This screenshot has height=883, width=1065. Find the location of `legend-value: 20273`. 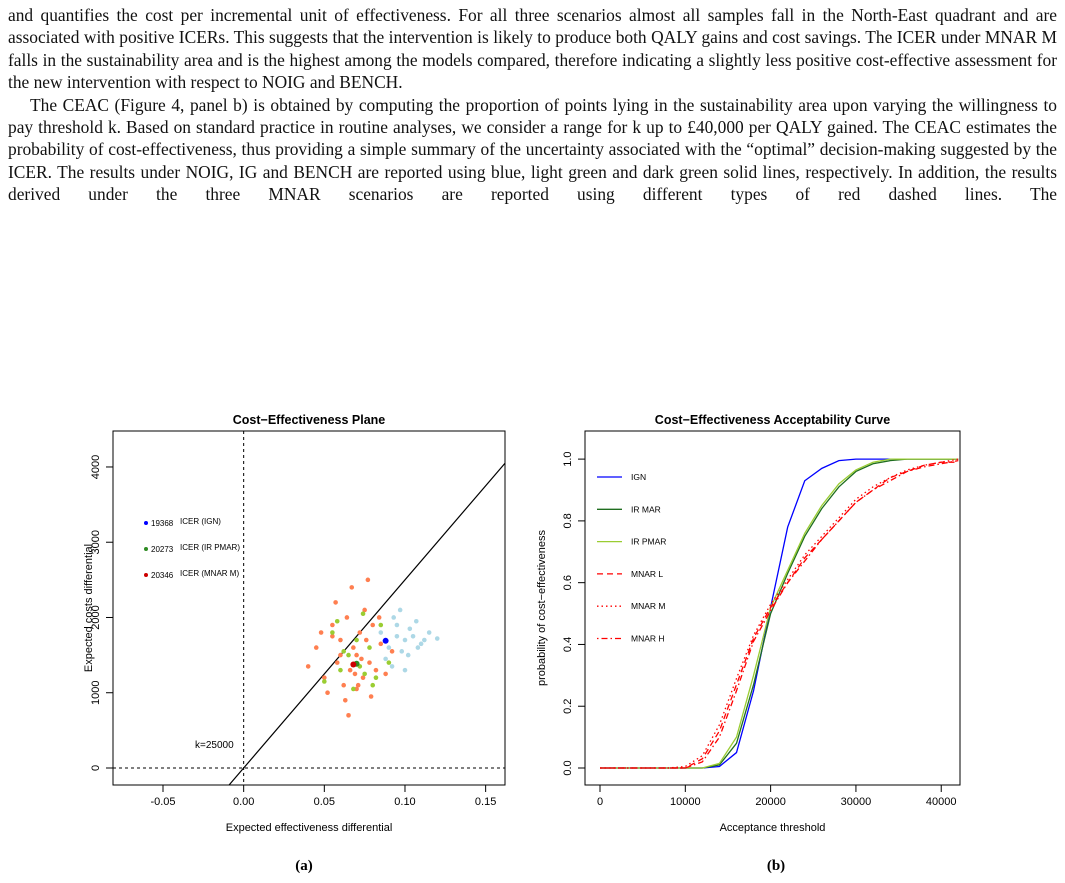

legend-value: 20273 is located at coordinates (162, 549).